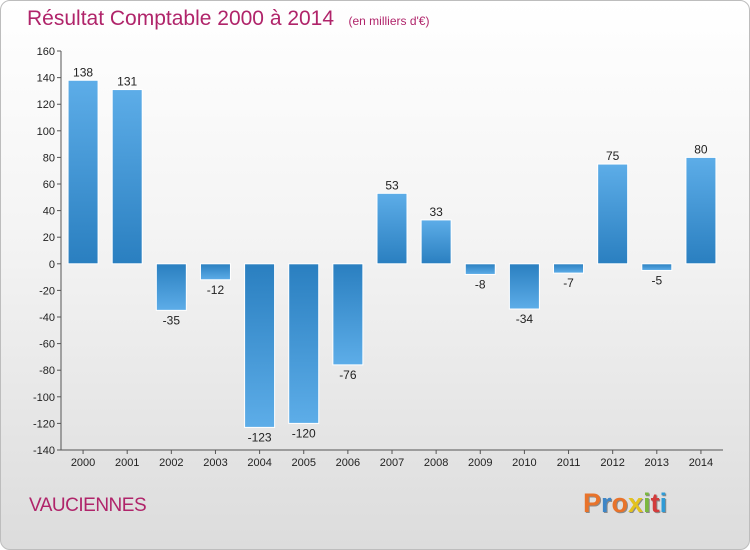  I want to click on brand-letter: P, so click(592, 503).